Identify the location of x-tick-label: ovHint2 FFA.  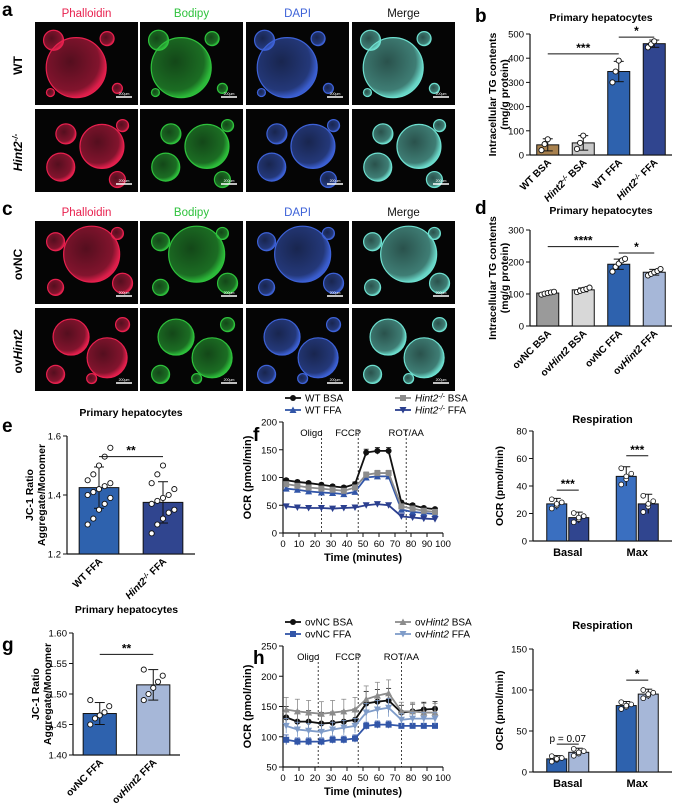
(134, 781).